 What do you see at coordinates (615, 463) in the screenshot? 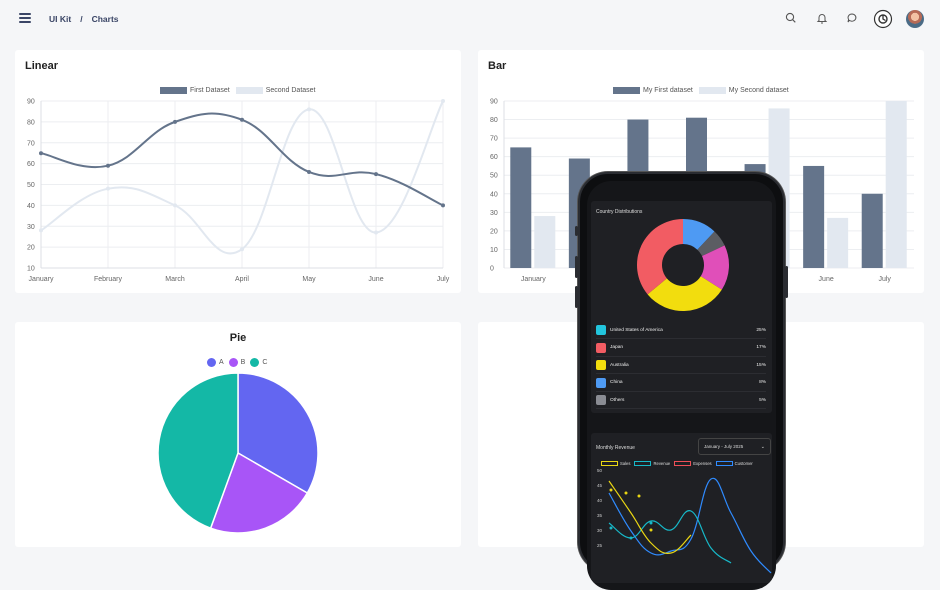
I see `revenue-legend-item: Sales` at bounding box center [615, 463].